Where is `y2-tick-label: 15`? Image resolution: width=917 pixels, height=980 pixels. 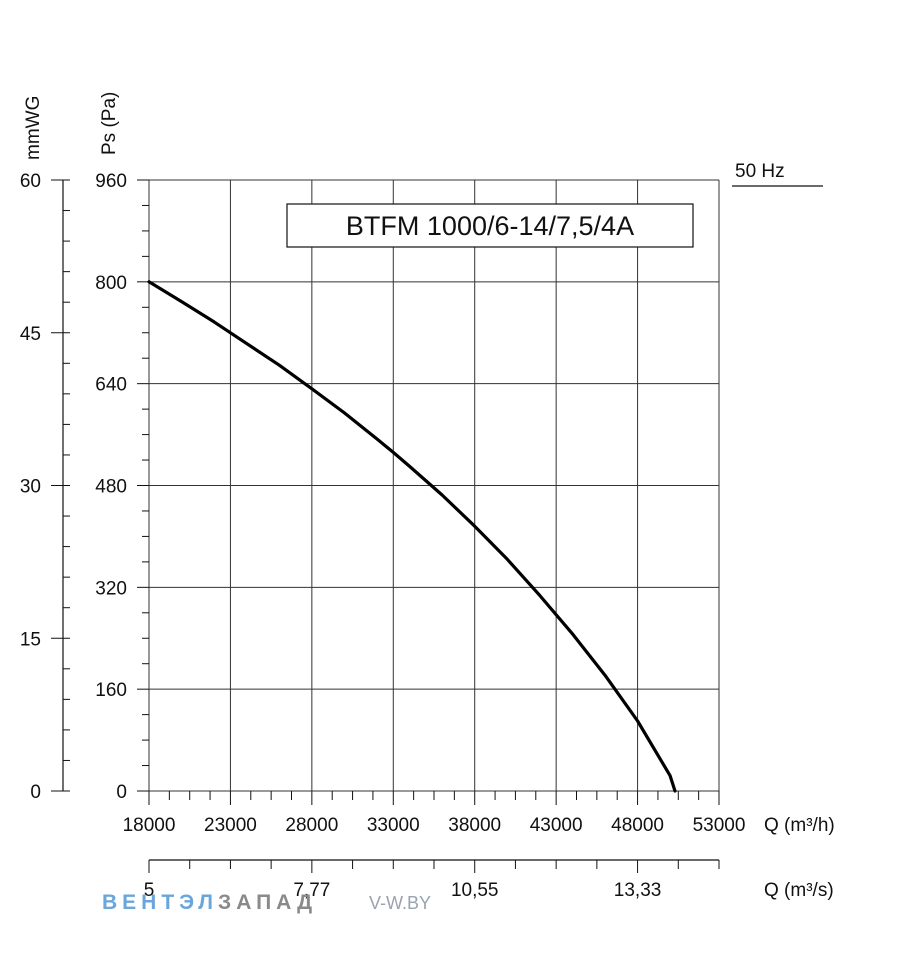 y2-tick-label: 15 is located at coordinates (30, 639).